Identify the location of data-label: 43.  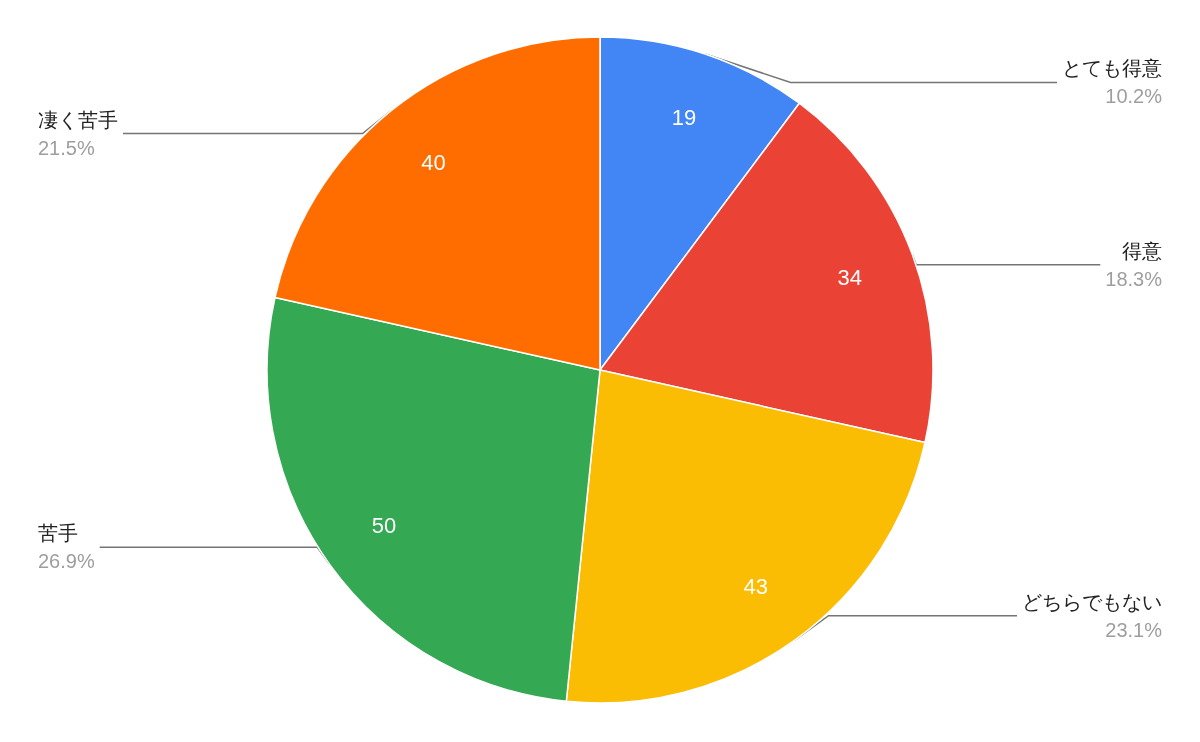
(756, 586).